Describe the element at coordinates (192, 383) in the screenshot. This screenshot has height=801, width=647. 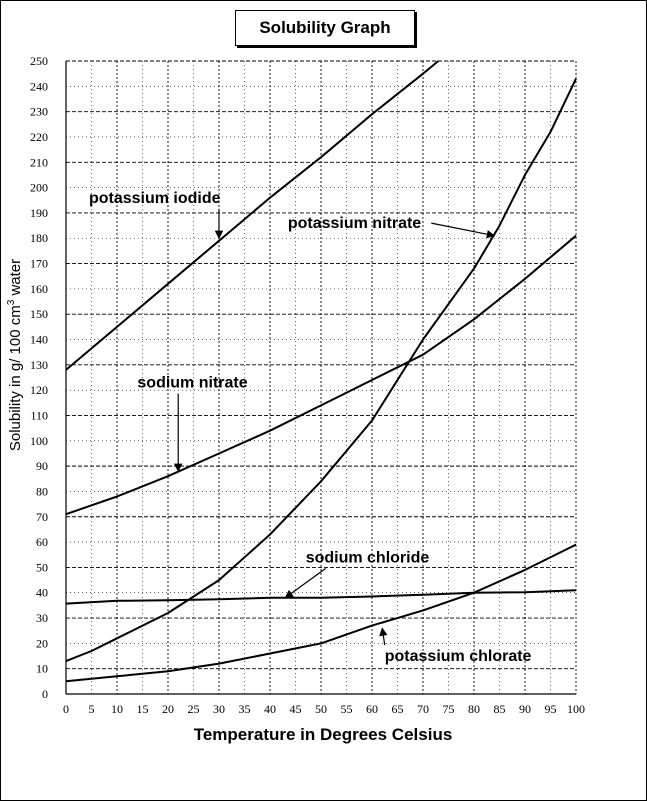
I see `series-label-sodium-nitrate: sodium nitrate` at that location.